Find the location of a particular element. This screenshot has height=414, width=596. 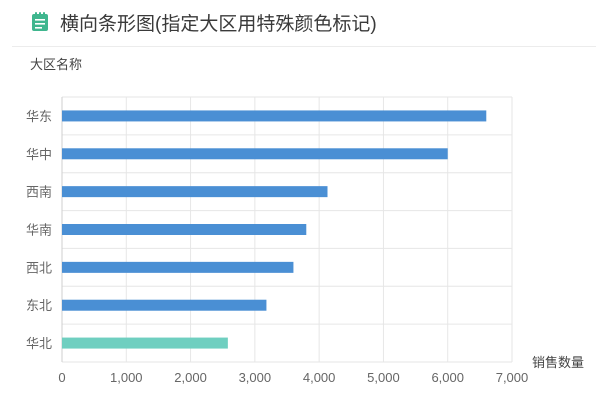

x-tick-label: 5,000 is located at coordinates (383, 377).